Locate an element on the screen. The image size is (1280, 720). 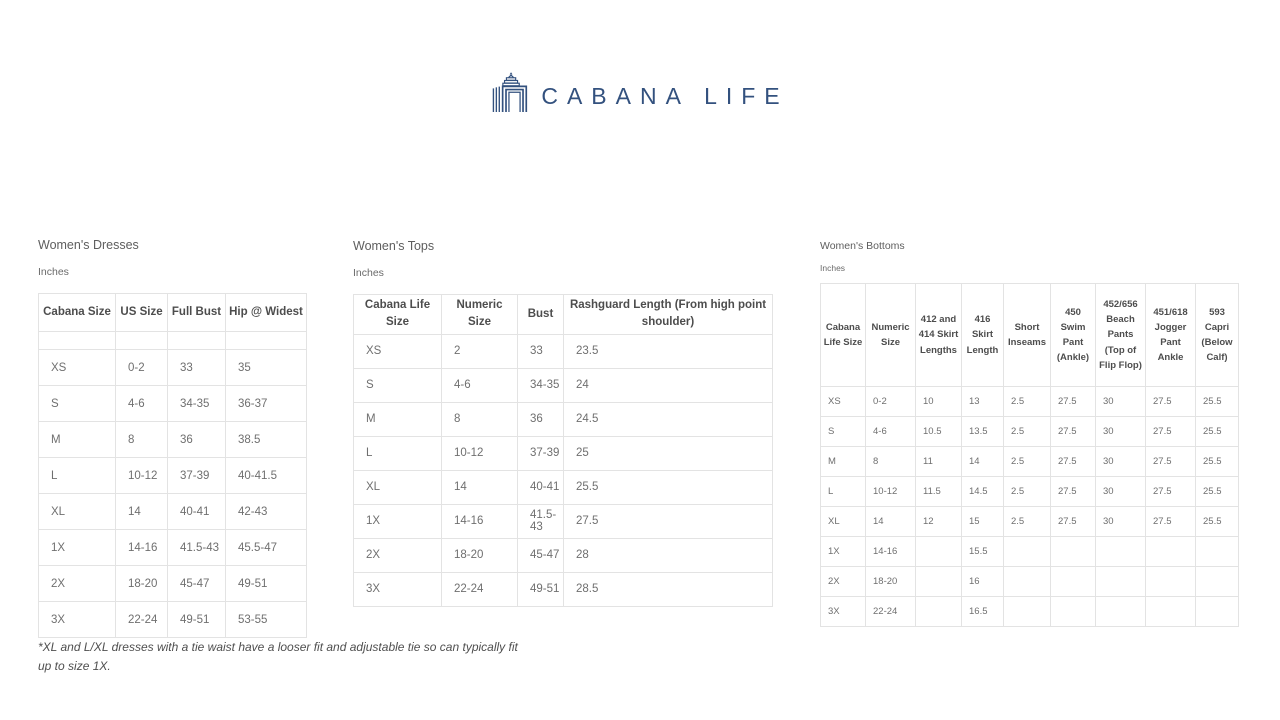
table-row: XL 14 40-41 25.5 is located at coordinates (563, 487).